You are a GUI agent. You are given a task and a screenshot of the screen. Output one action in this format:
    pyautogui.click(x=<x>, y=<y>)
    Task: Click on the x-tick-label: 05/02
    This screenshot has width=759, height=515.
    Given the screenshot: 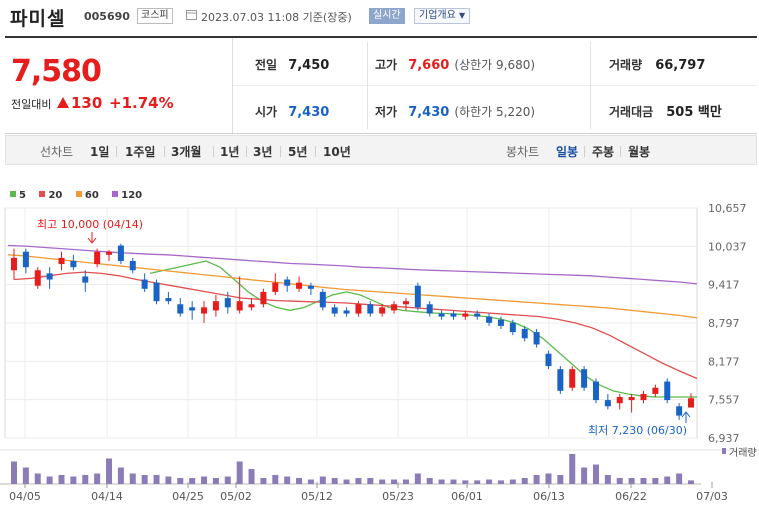 What is the action you would take?
    pyautogui.click(x=236, y=496)
    